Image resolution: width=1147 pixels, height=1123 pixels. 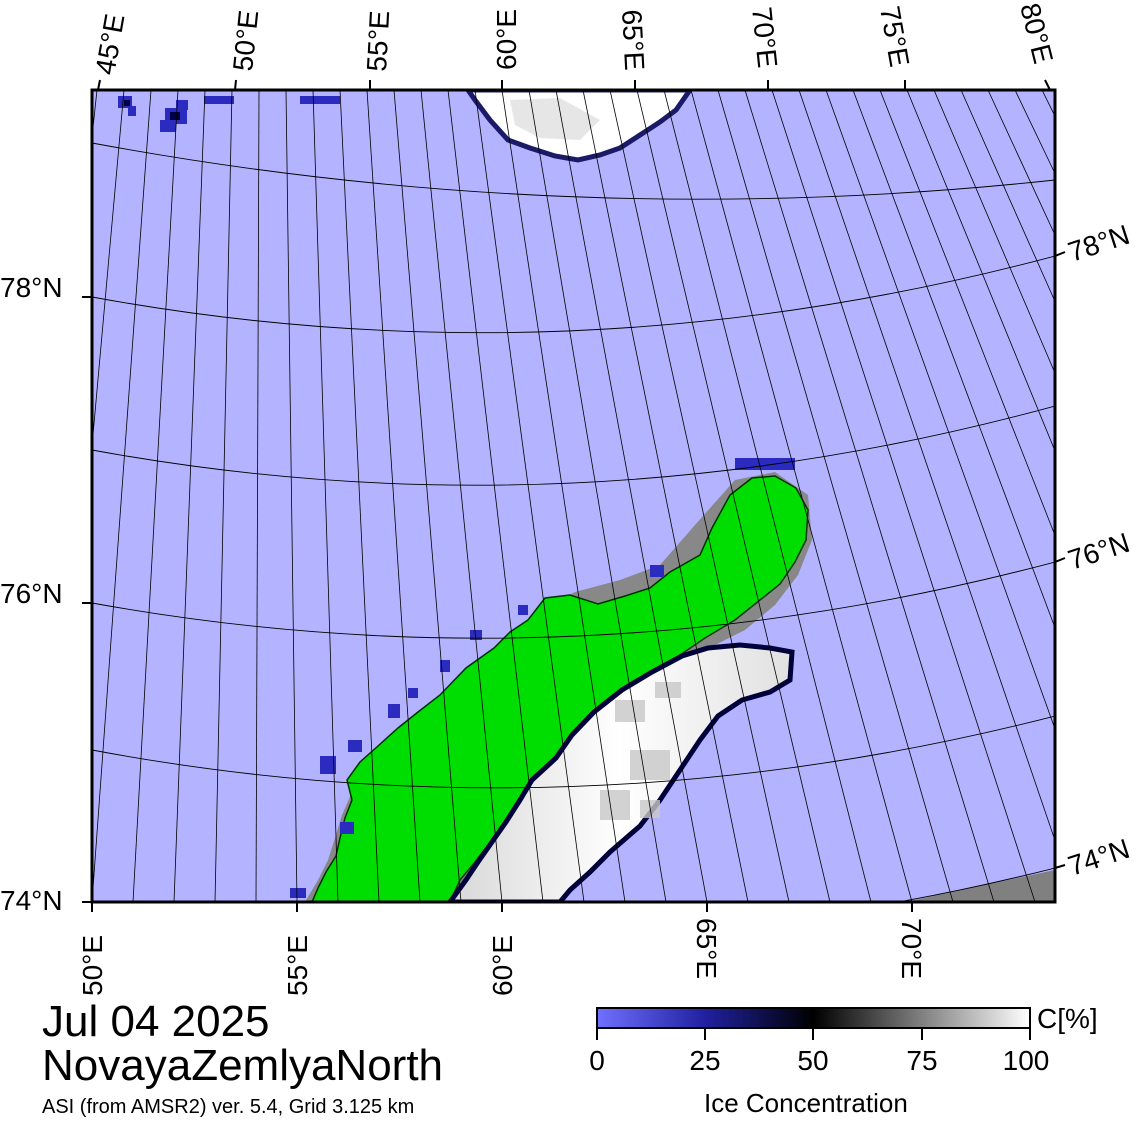 What do you see at coordinates (573, 884) in the screenshot?
I see `parallel-74n` at bounding box center [573, 884].